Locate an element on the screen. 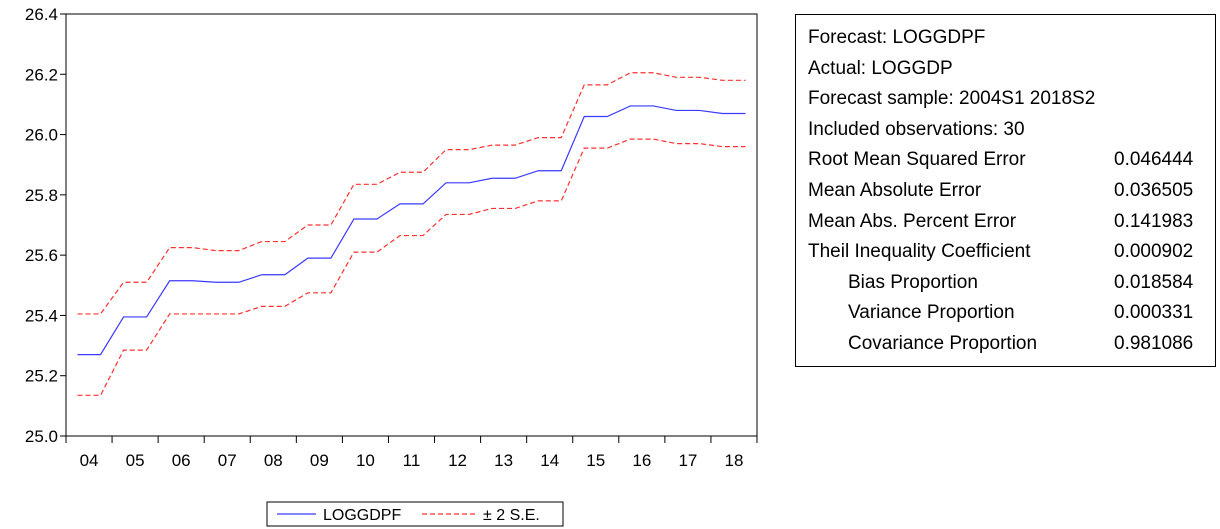 The width and height of the screenshot is (1220, 529). stat-label: Covariance Proportion is located at coordinates (943, 343).